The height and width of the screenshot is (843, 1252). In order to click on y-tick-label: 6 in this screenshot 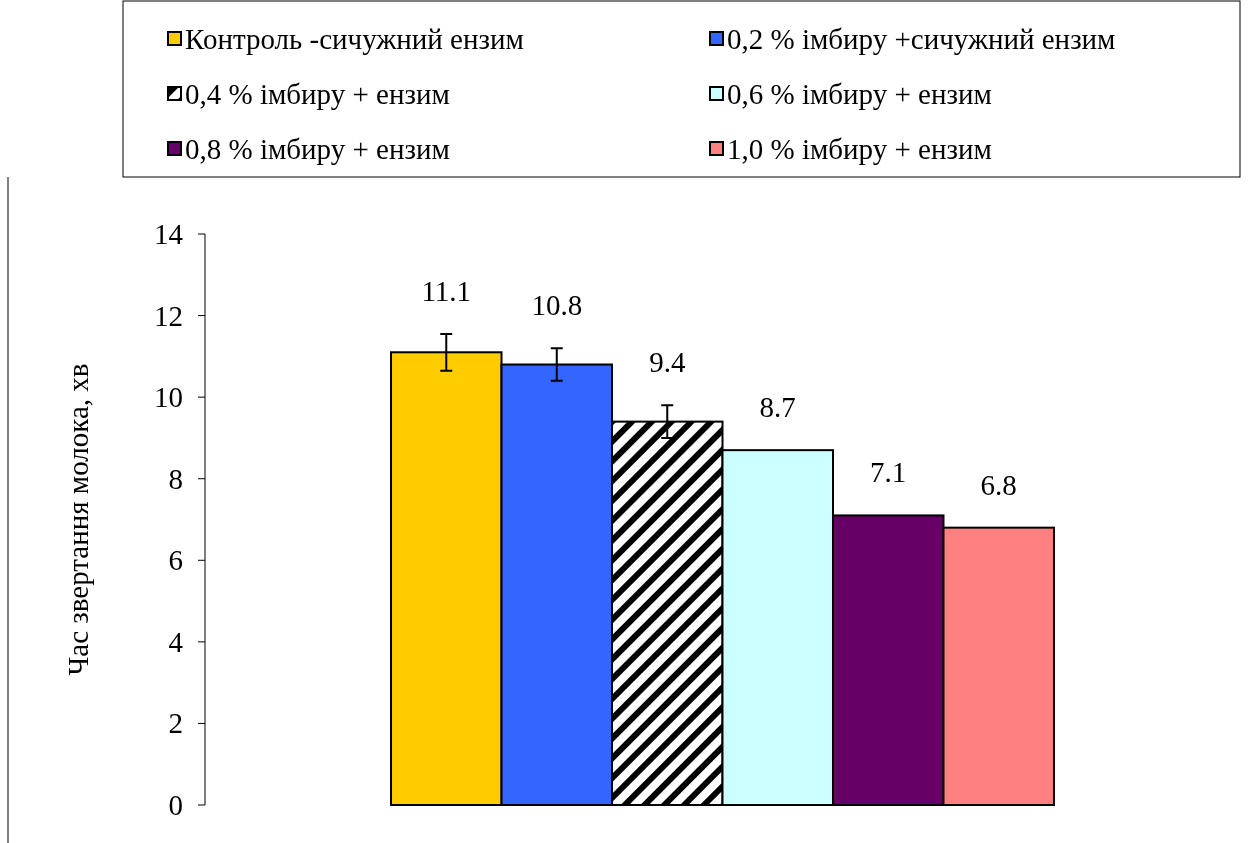, I will do `click(175, 560)`.